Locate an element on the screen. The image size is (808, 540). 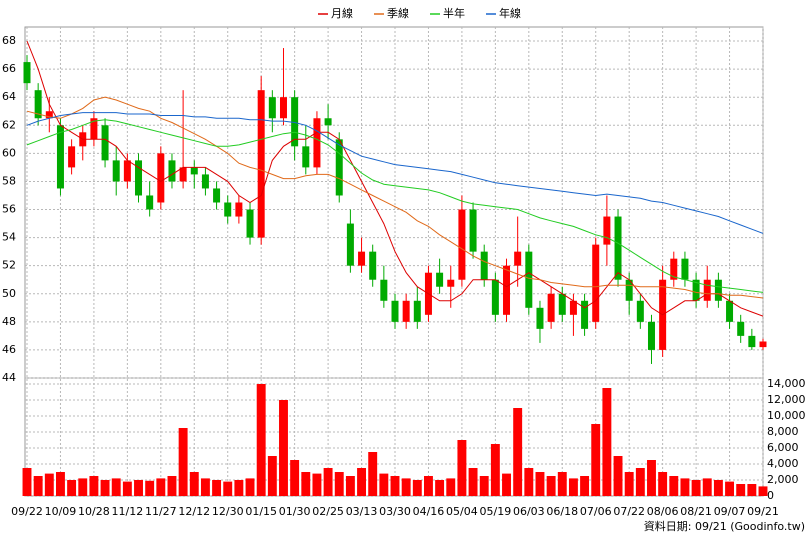
y-tick-label: 66 is located at coordinates (9, 68).